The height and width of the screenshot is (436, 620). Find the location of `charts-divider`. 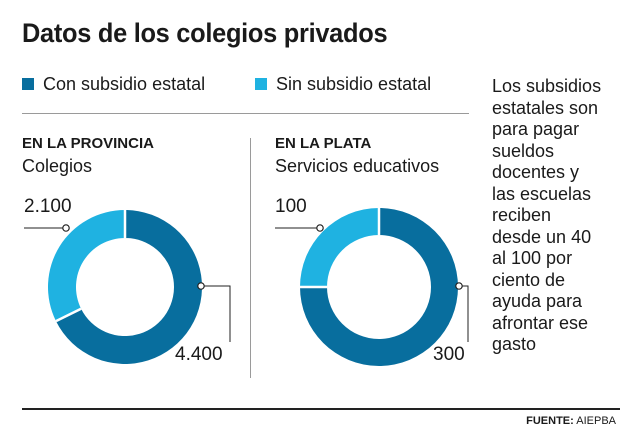

charts-divider is located at coordinates (250, 258).